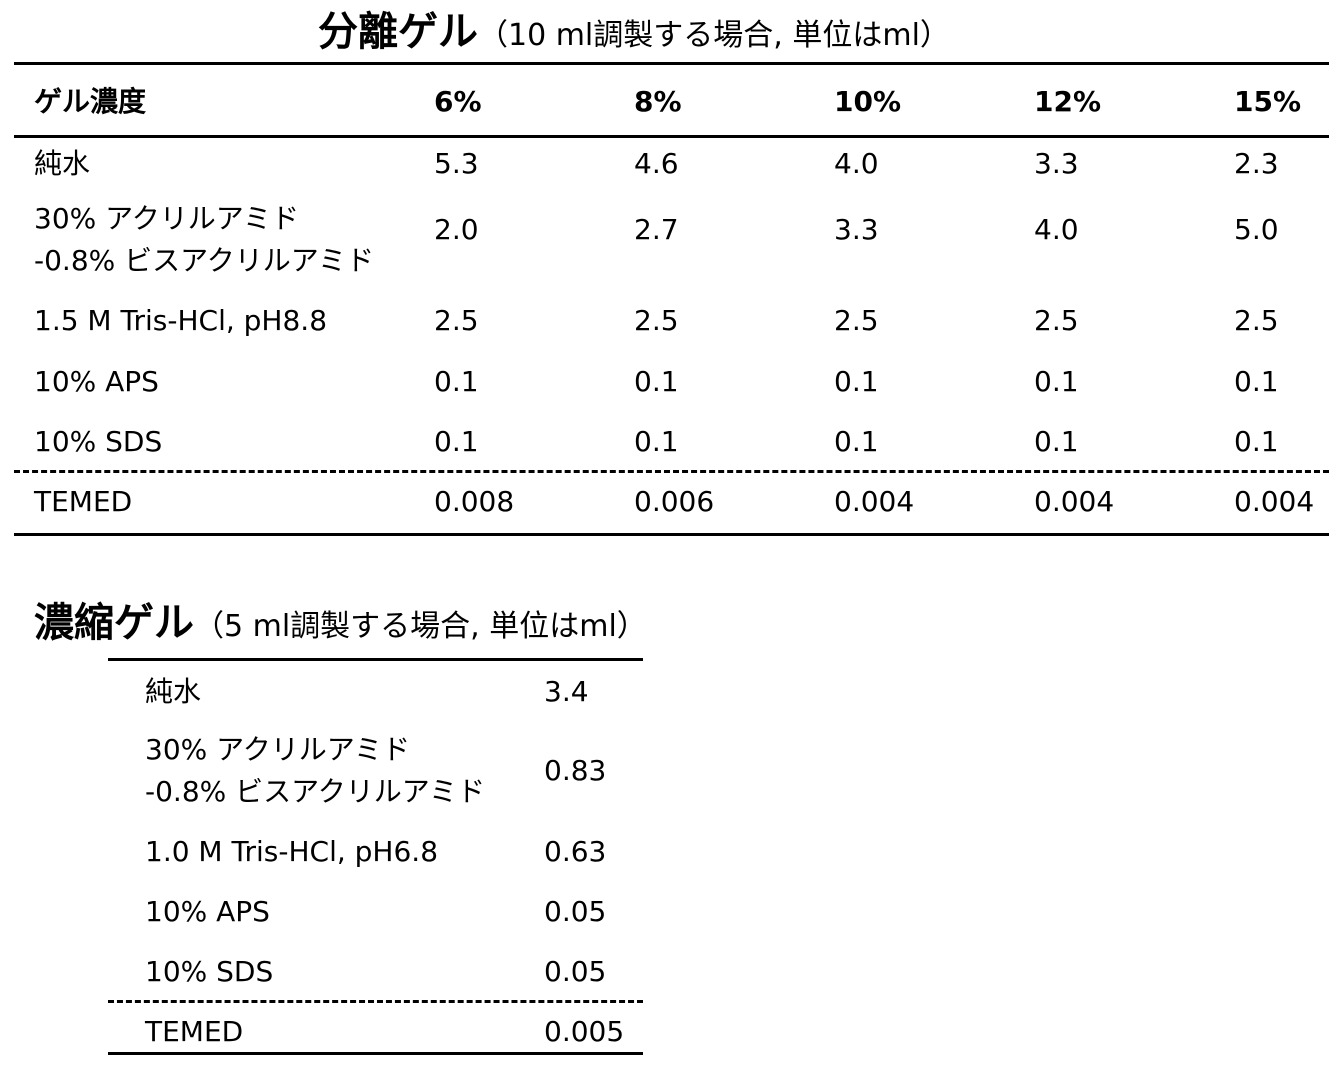  Describe the element at coordinates (83, 501) in the screenshot. I see `sep-row-label-temed: TEMED` at that location.